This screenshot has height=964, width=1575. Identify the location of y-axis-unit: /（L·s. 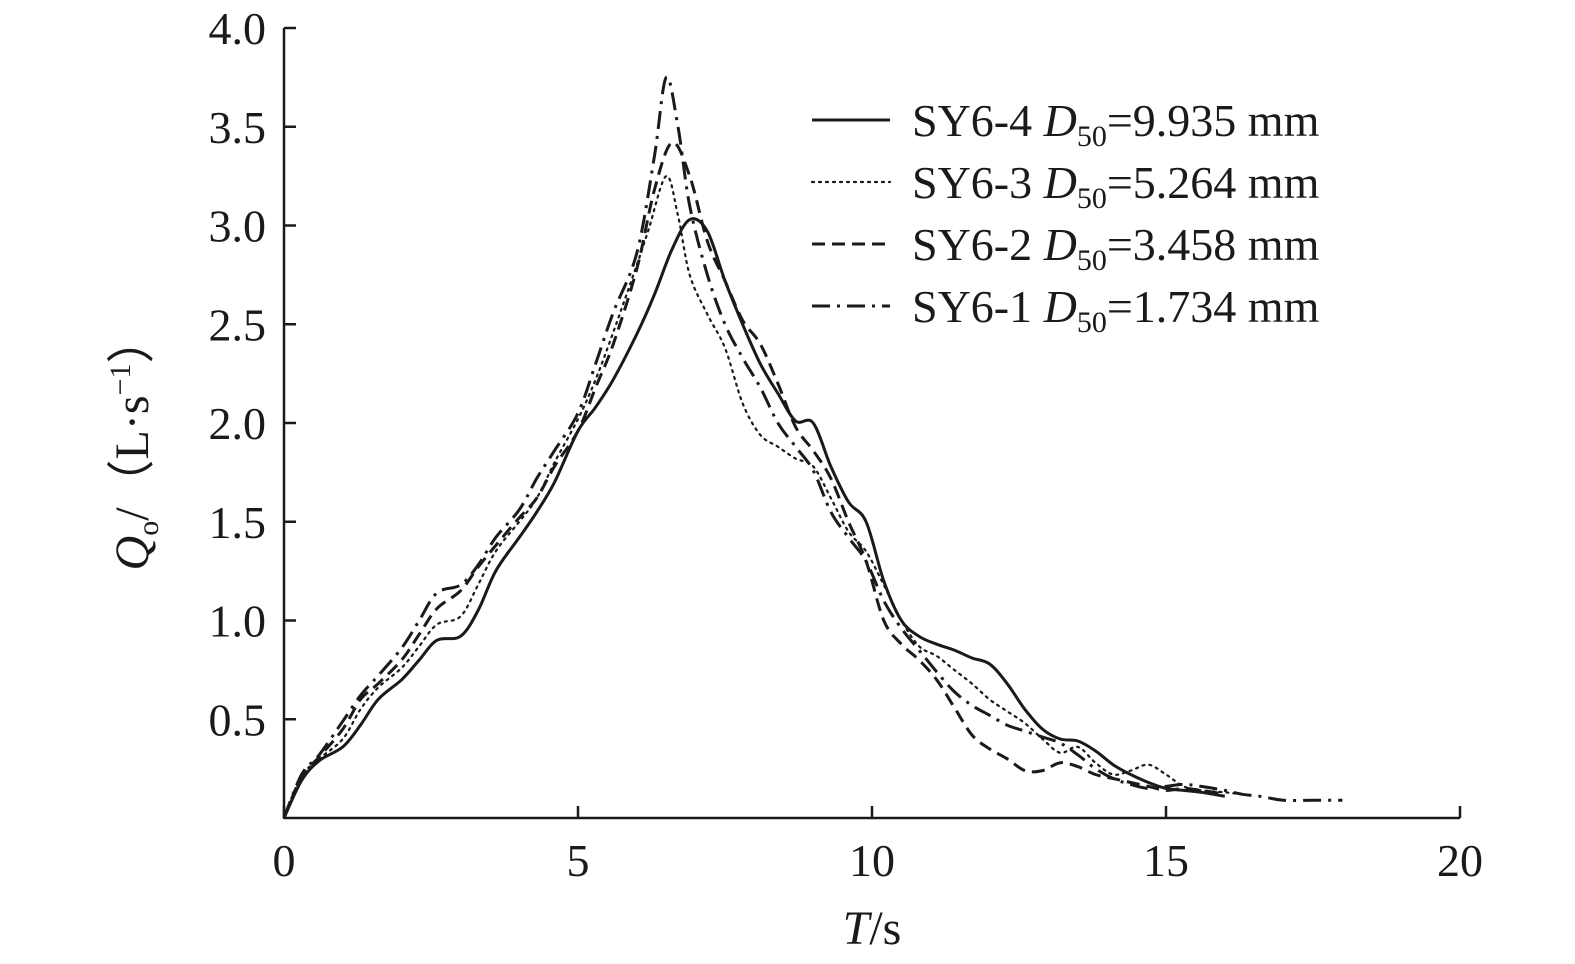
(132, 457).